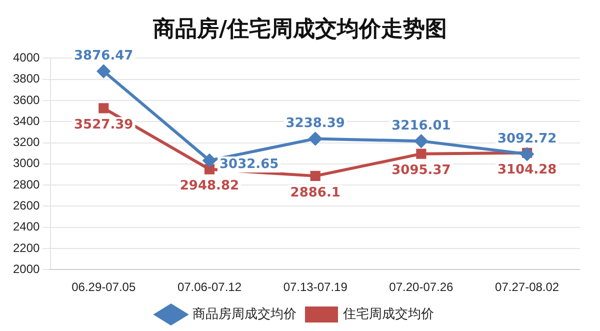 The image size is (600, 331). I want to click on y-tick-label: 2800, so click(26, 184).